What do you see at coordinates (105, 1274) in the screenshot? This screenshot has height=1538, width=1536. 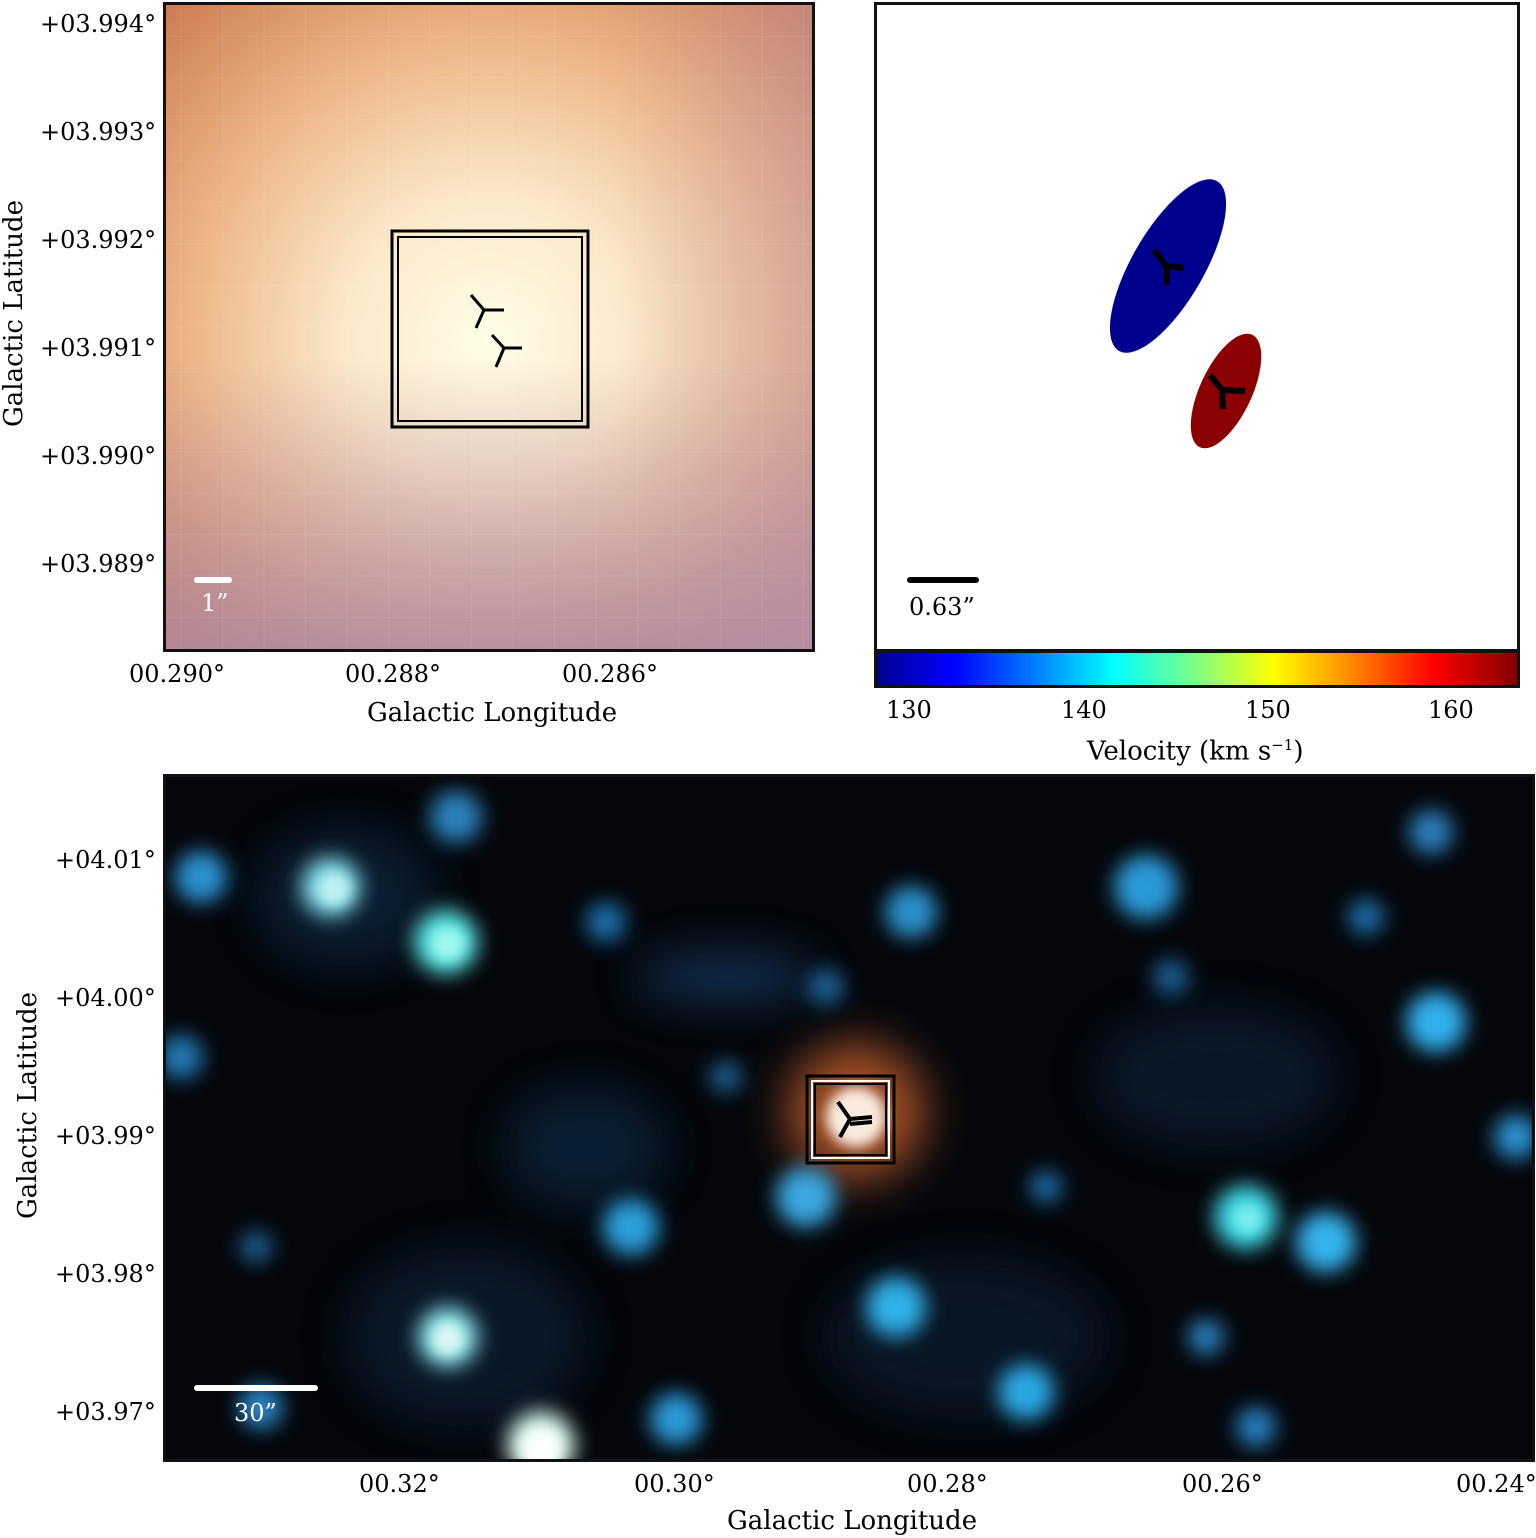 I see `y-tick-label: +03.98°` at bounding box center [105, 1274].